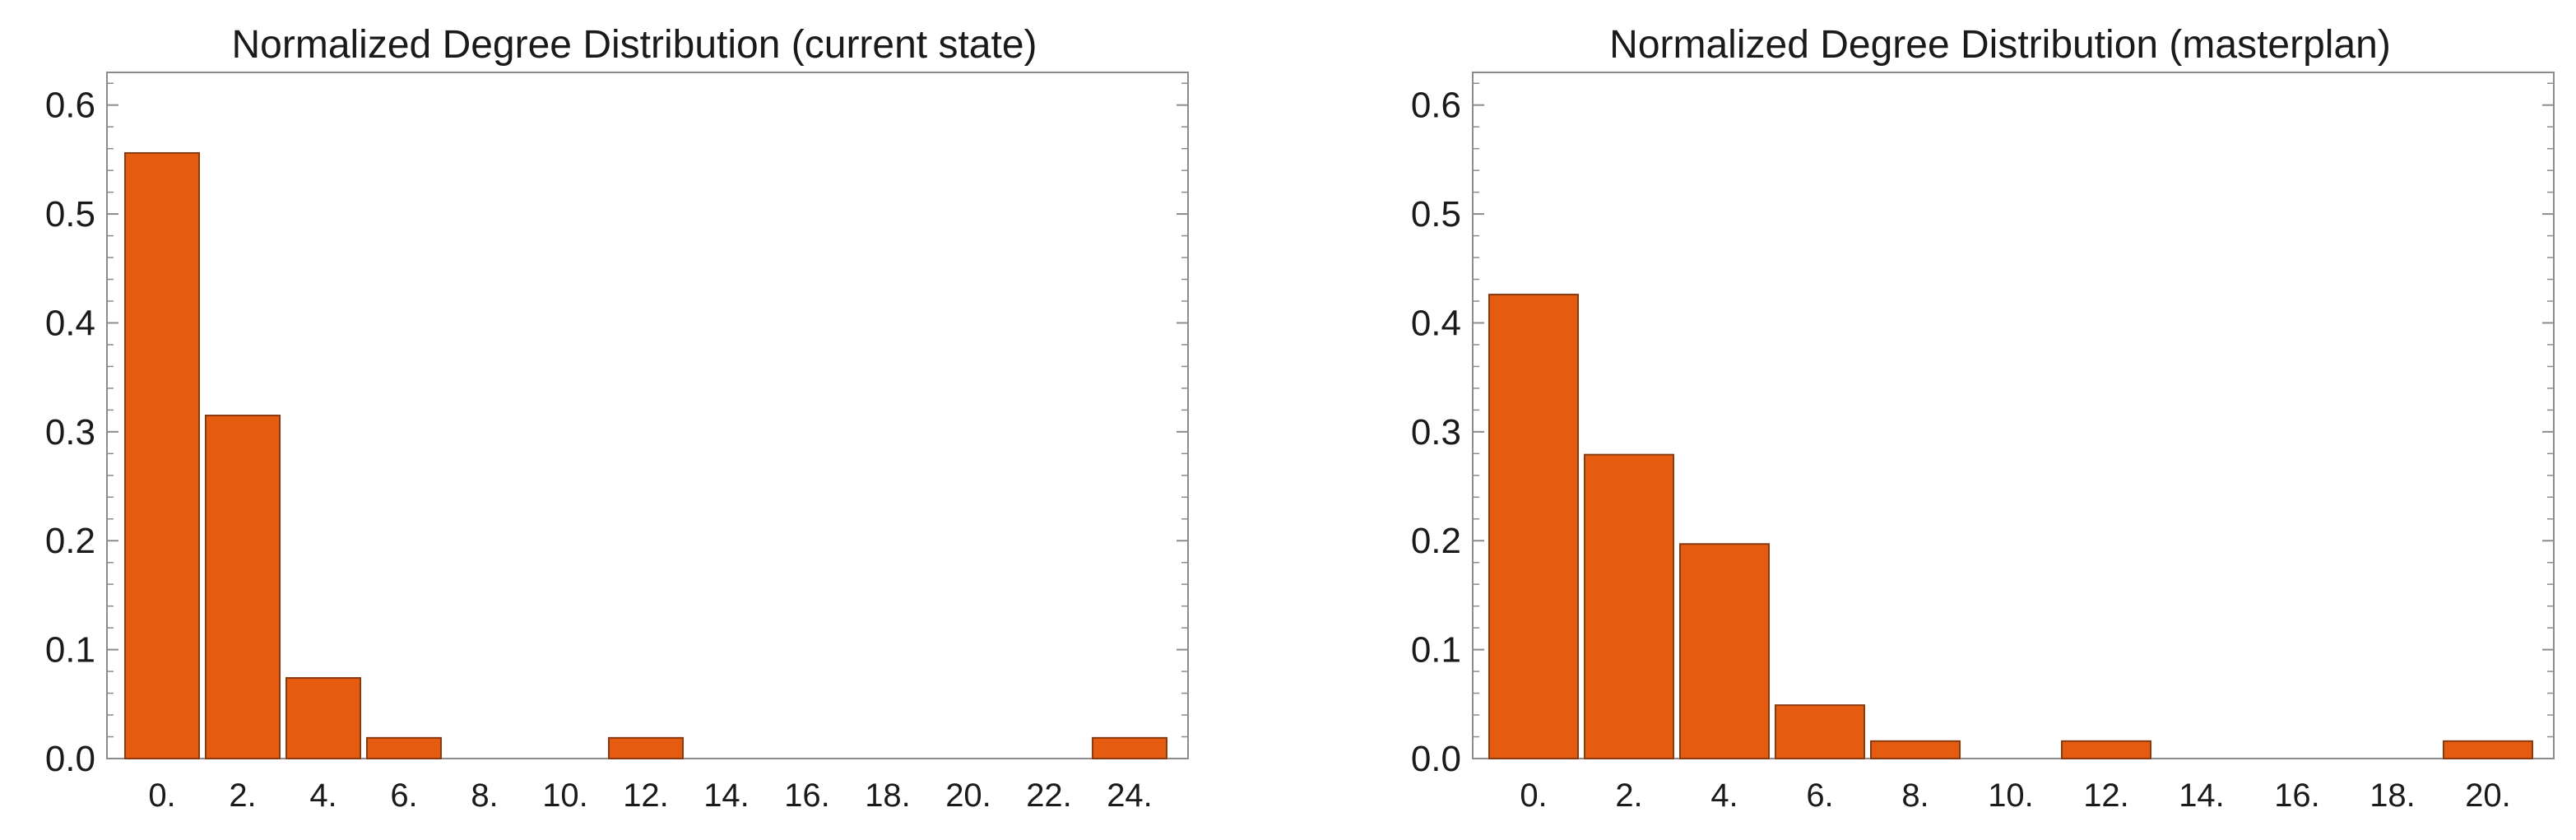 The width and height of the screenshot is (2576, 840). What do you see at coordinates (1130, 795) in the screenshot?
I see `x-tick-label: 24.` at bounding box center [1130, 795].